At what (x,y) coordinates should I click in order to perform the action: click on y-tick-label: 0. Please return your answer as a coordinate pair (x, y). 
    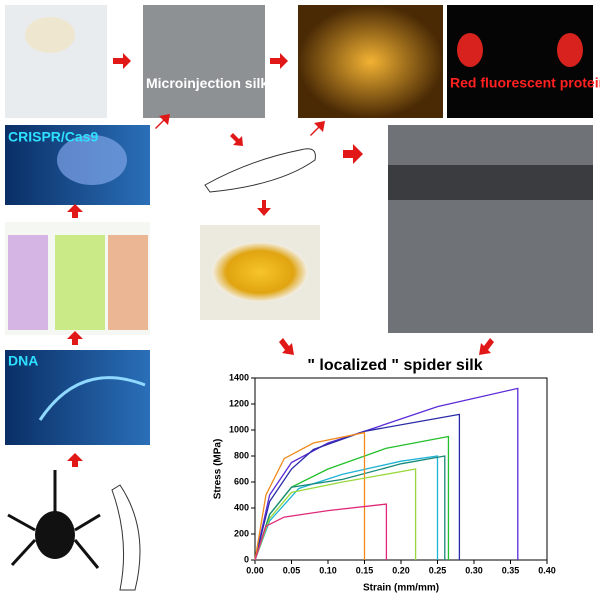
    Looking at the image, I should click on (246, 559).